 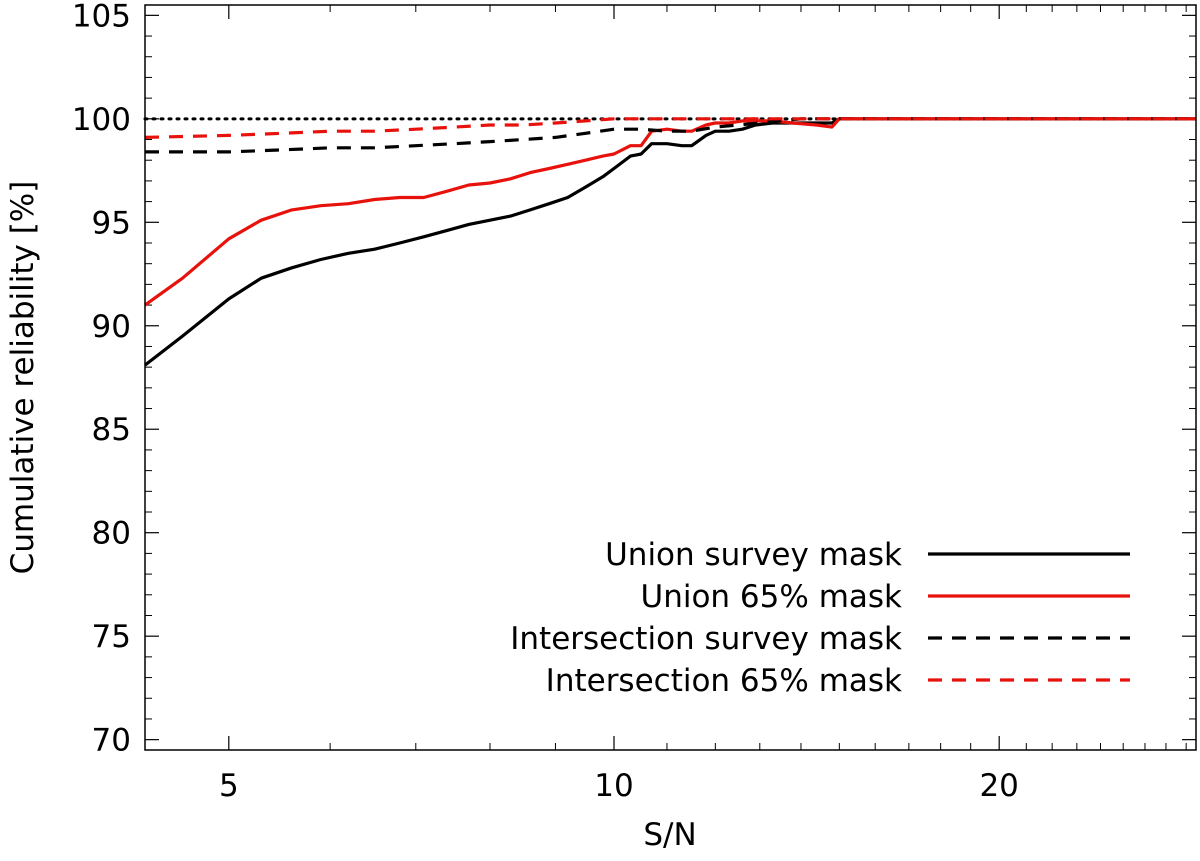 What do you see at coordinates (101, 17) in the screenshot?
I see `y-tick-label: 105` at bounding box center [101, 17].